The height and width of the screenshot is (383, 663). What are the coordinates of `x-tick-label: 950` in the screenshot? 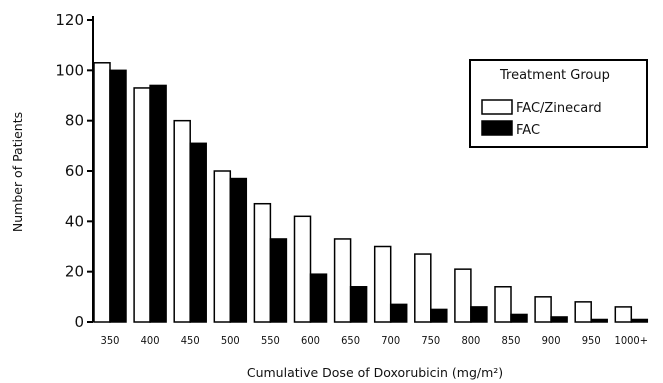 It's located at (591, 340).